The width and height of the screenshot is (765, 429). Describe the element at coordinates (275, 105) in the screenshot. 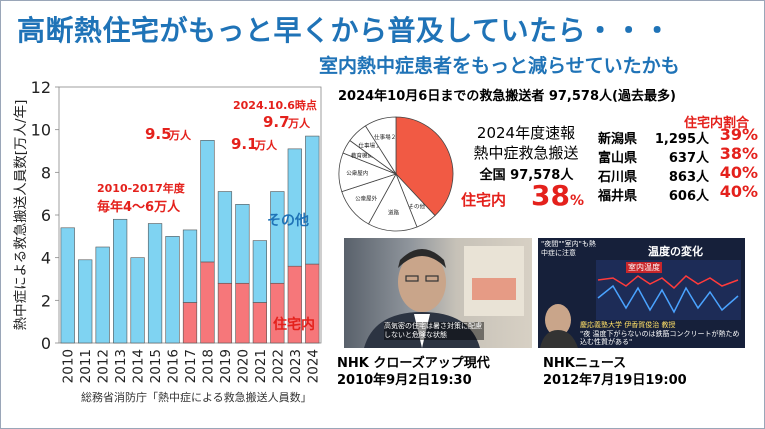

I see `annotation-2024-date: 2024.10.6時点` at that location.